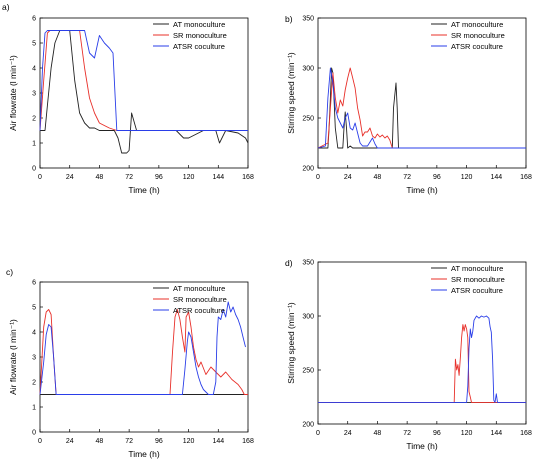 This screenshot has width=550, height=470. Describe the element at coordinates (289, 263) in the screenshot. I see `panel-label: d)` at that location.